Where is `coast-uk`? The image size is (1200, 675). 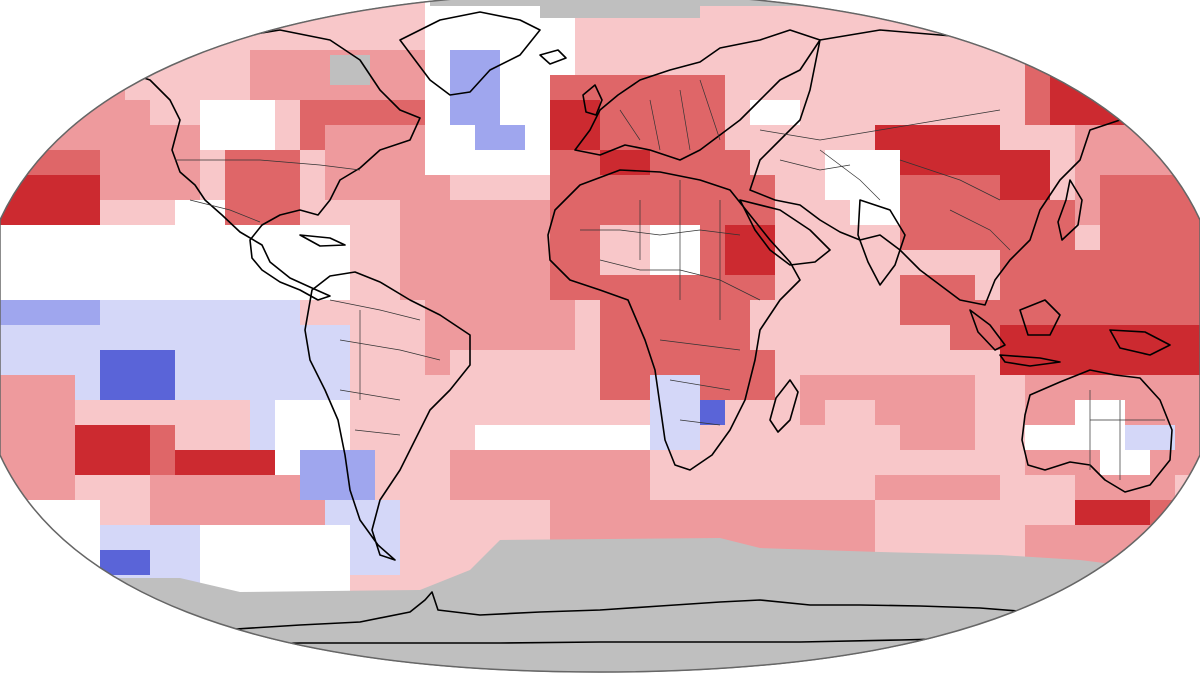 coast-uk is located at coordinates (592, 100).